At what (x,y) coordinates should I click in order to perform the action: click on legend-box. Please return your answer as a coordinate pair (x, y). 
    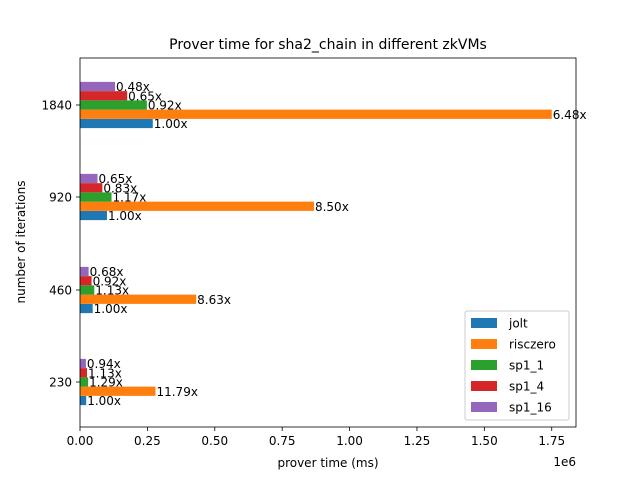
    Looking at the image, I should click on (517, 365).